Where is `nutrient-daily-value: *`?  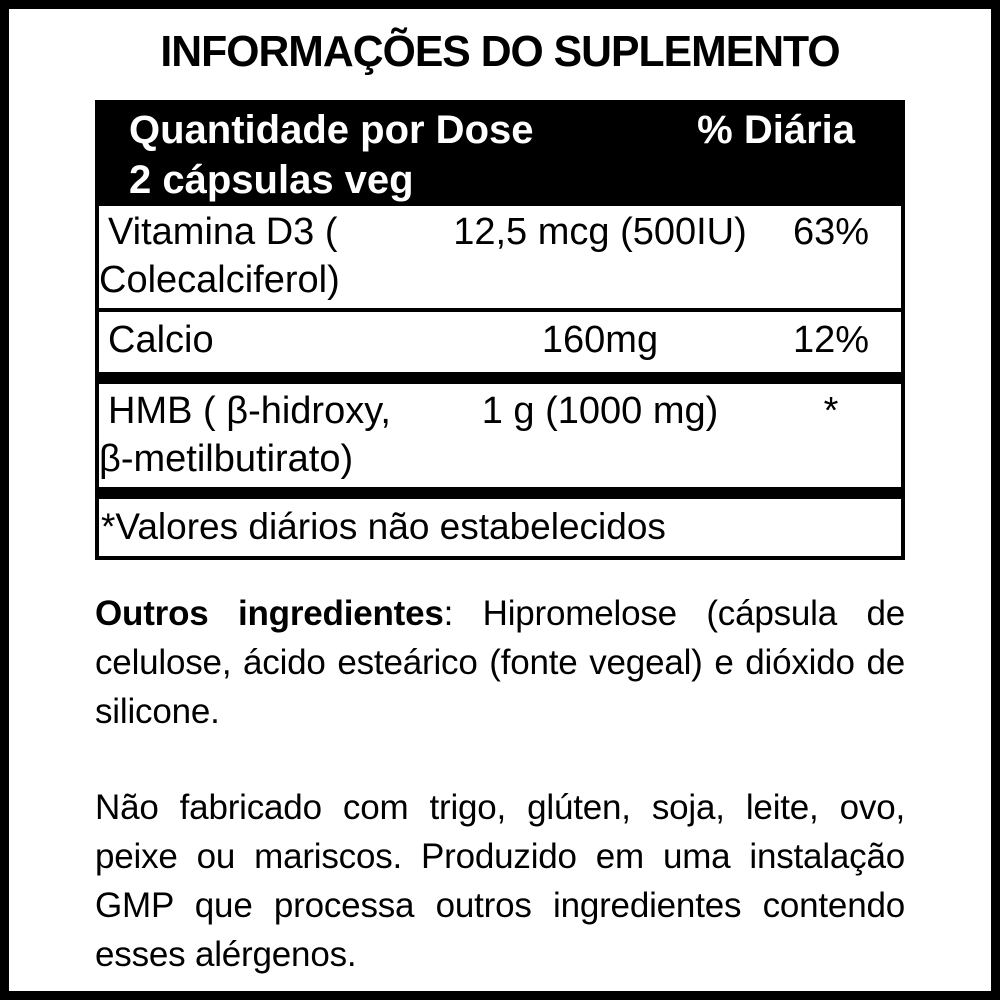 nutrient-daily-value: * is located at coordinates (831, 411).